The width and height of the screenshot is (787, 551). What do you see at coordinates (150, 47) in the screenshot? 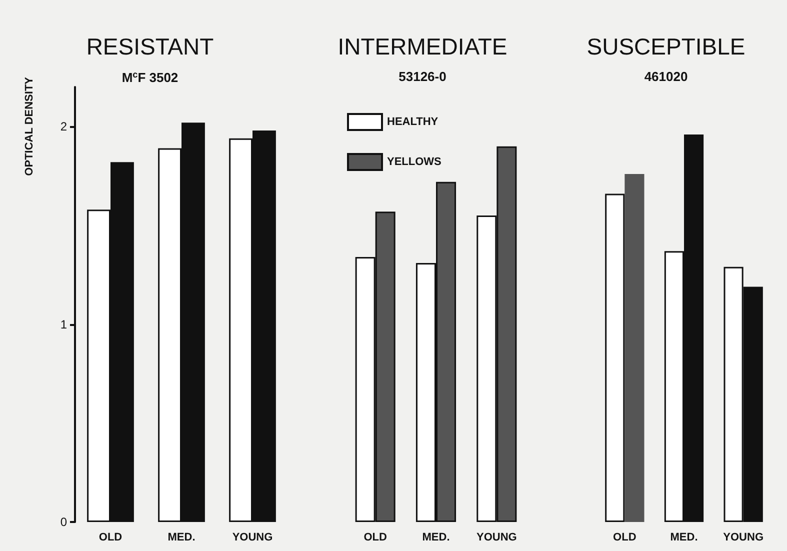
I see `chart-title: RESISTANT` at bounding box center [150, 47].